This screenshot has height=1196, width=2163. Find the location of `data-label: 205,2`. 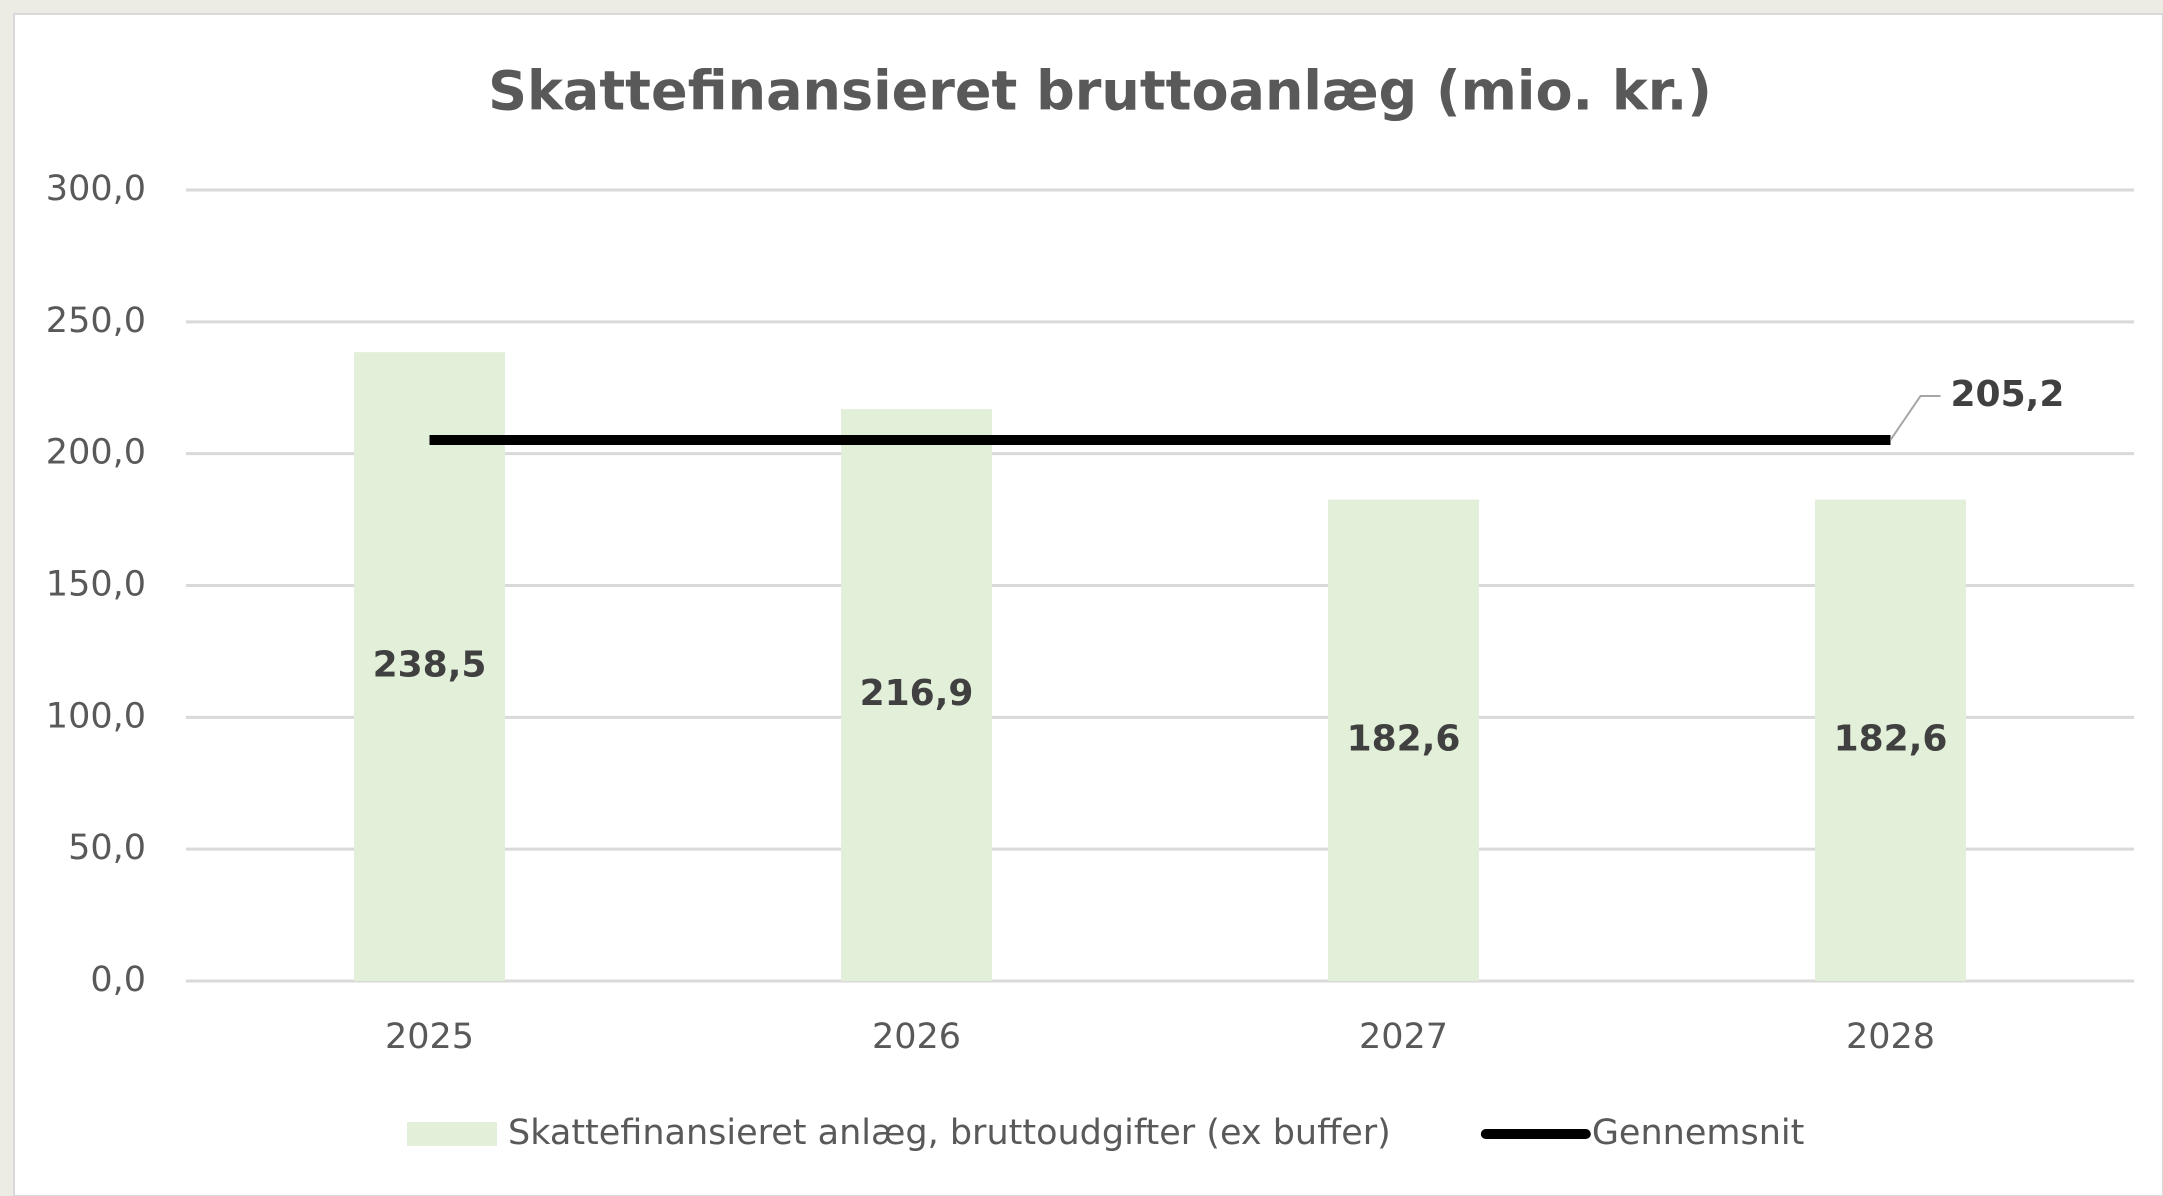

data-label: 205,2 is located at coordinates (2008, 394).